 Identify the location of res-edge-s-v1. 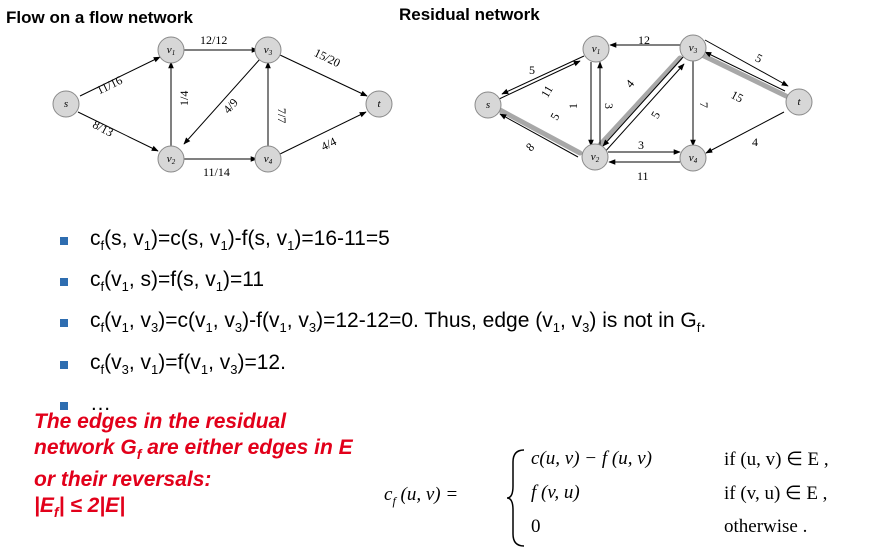
(538, 80).